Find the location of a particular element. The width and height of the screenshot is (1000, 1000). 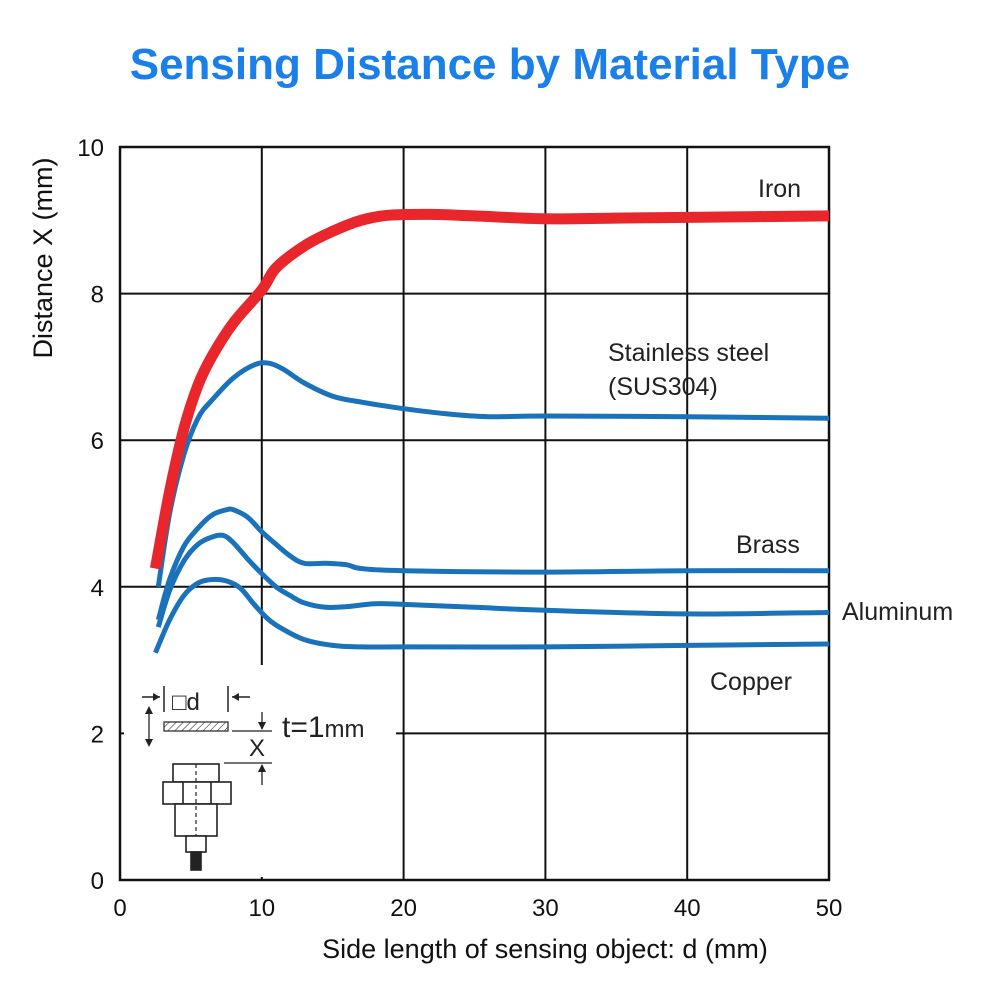

x-tick-label: 50 is located at coordinates (829, 908).